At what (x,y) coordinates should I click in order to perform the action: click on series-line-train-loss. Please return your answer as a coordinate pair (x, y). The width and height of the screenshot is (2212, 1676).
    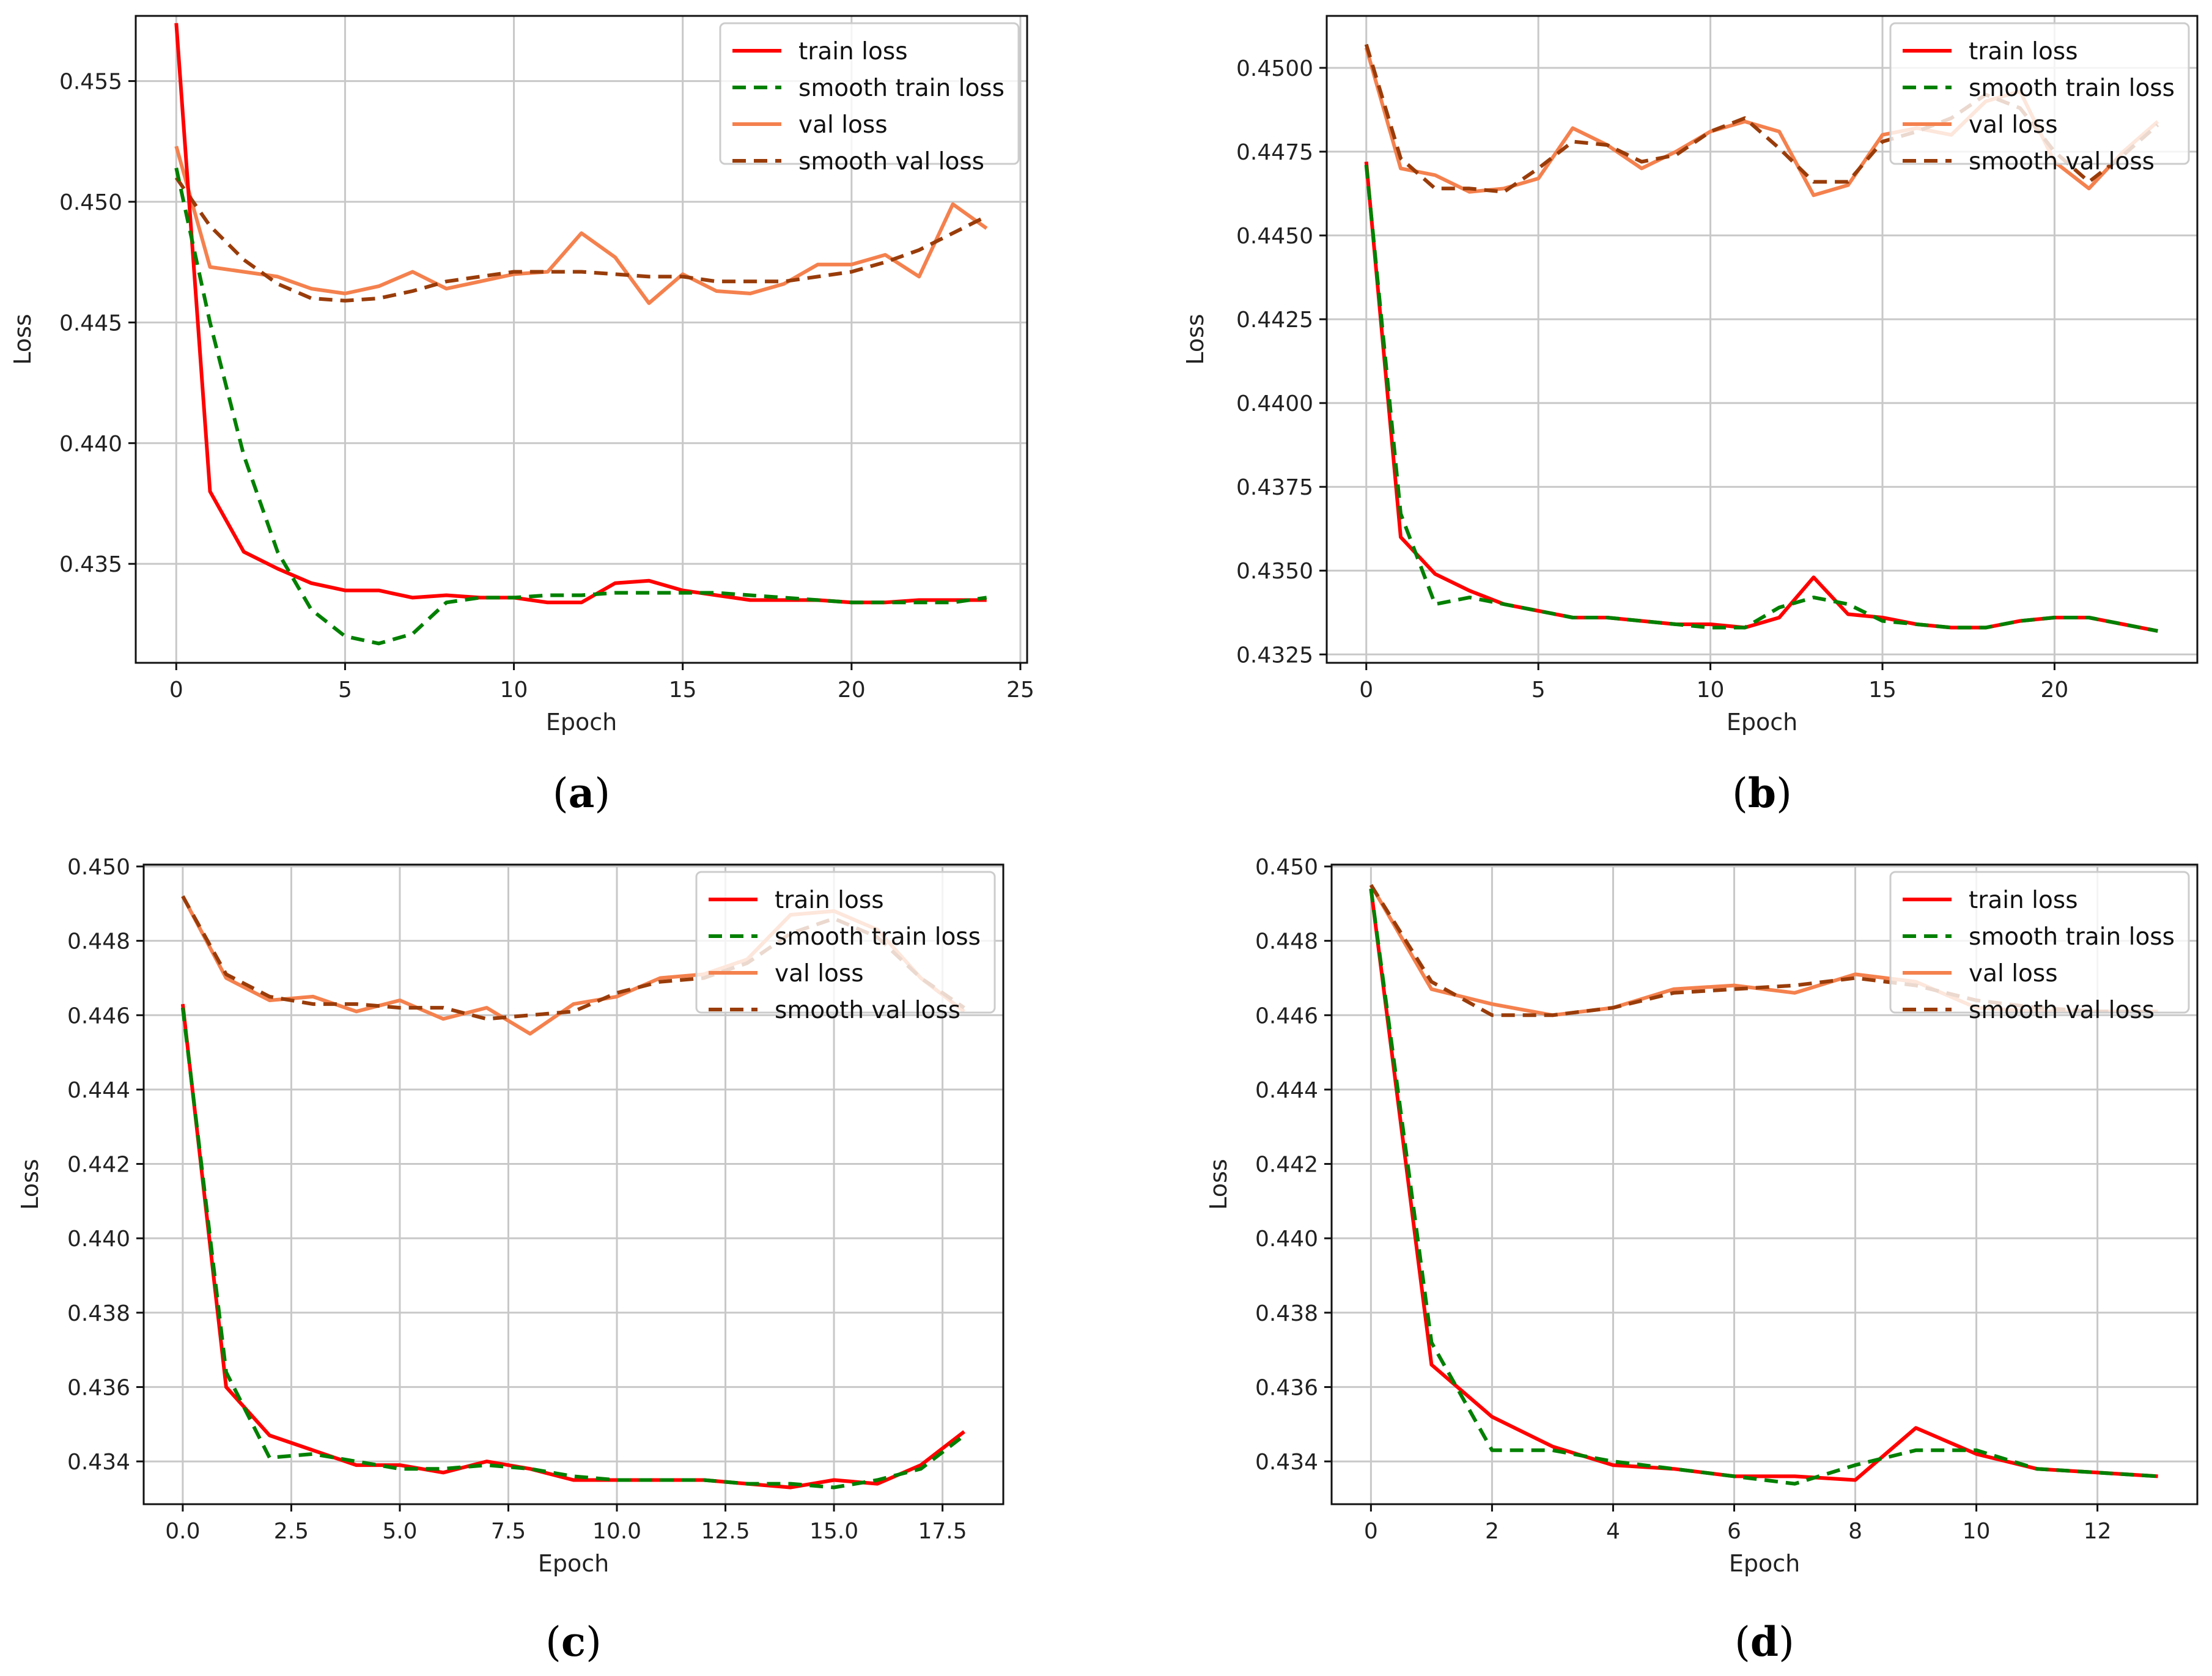
    Looking at the image, I should click on (1761, 397).